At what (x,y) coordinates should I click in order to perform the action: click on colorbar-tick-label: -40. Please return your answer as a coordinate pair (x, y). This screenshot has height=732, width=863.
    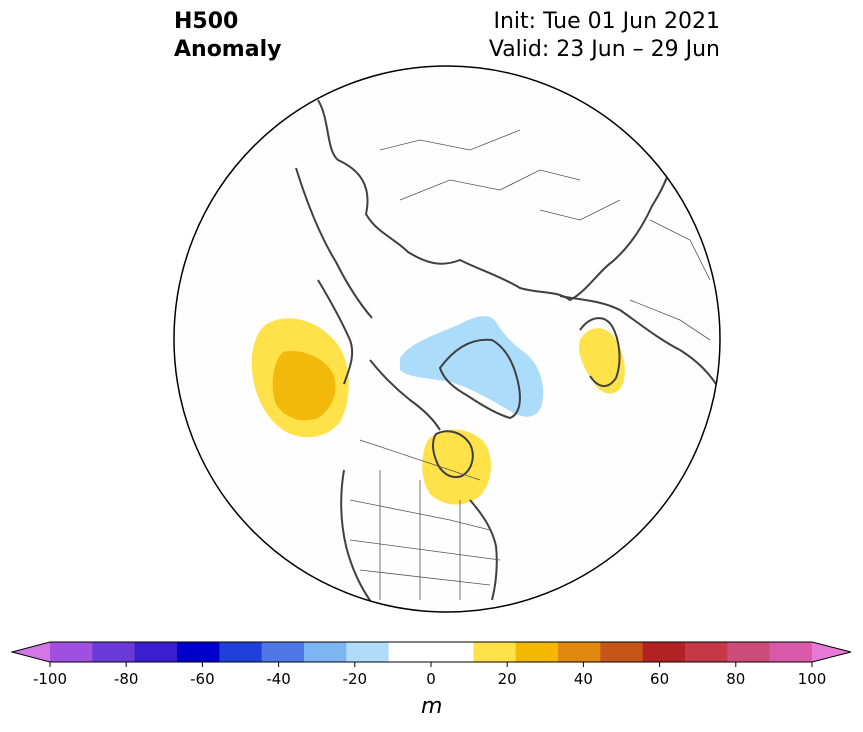
    Looking at the image, I should click on (278, 679).